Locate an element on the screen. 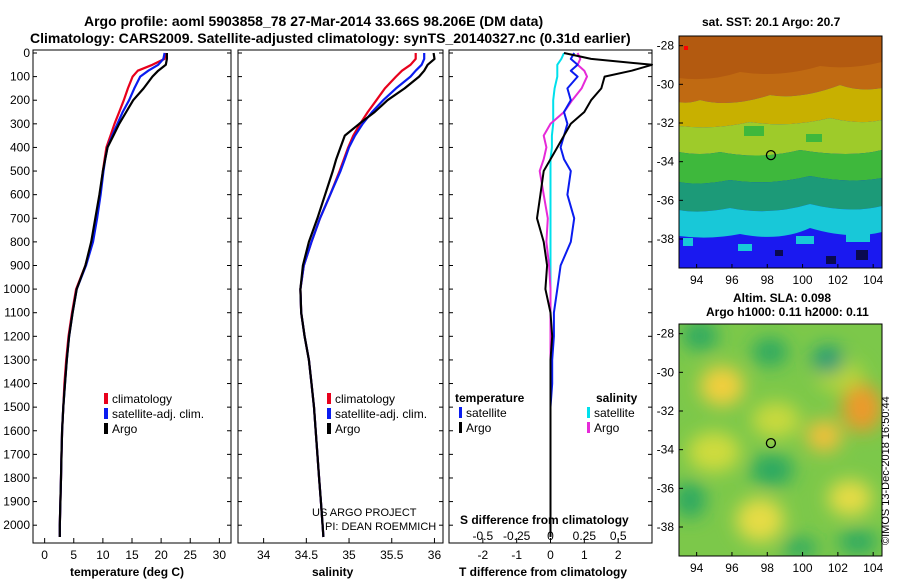 The height and width of the screenshot is (585, 900). depth-tick-label: 1000 is located at coordinates (16, 289).